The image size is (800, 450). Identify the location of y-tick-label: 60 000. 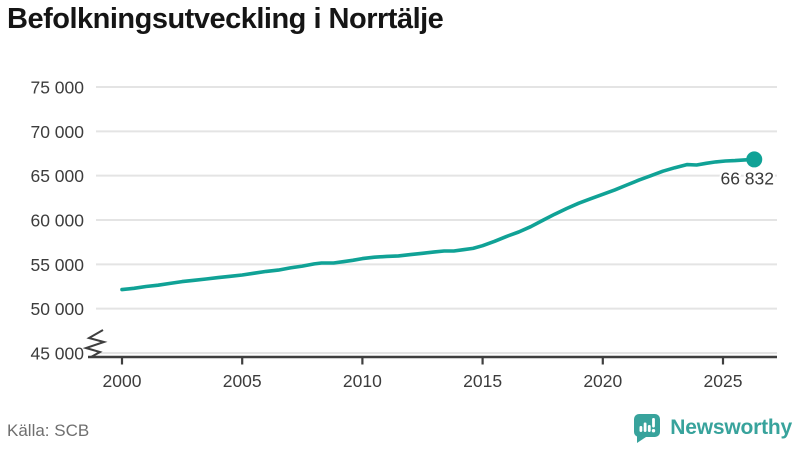
(57, 221).